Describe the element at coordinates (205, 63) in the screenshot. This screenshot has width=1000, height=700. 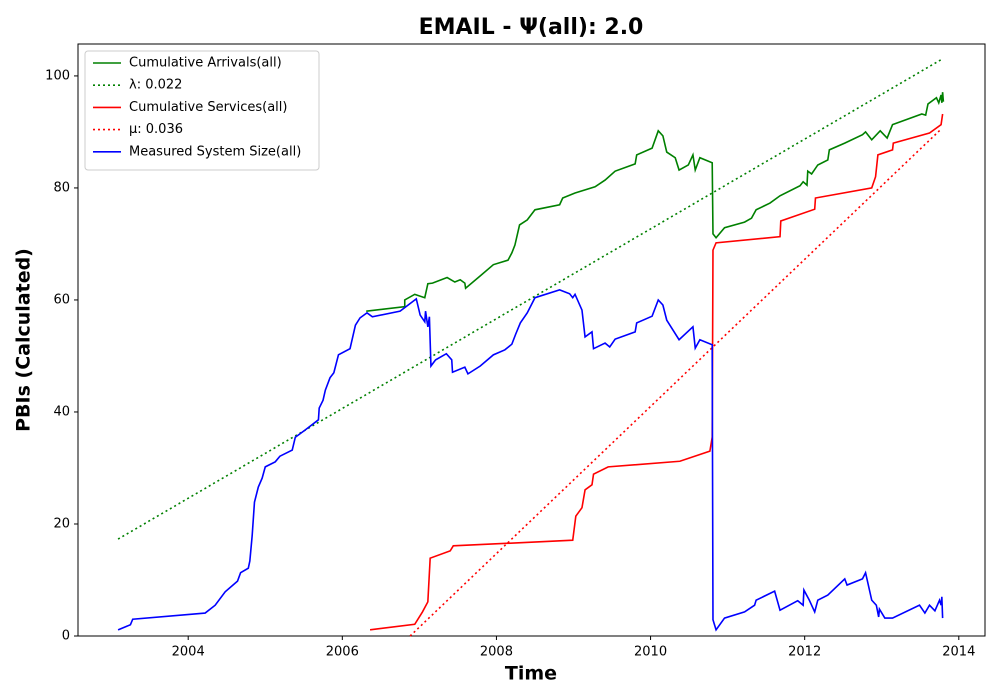
I see `legend-label: Cumulative Arrivals(all)` at that location.